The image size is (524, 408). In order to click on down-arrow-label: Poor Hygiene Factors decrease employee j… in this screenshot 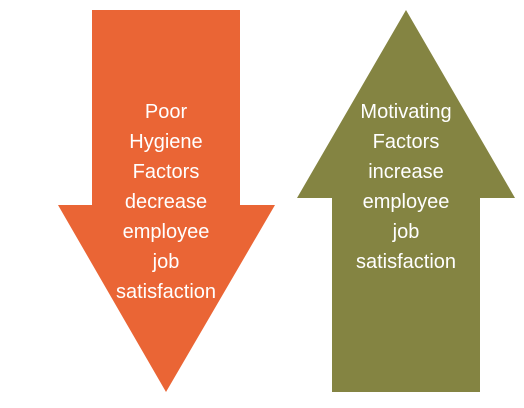, I will do `click(166, 202)`.